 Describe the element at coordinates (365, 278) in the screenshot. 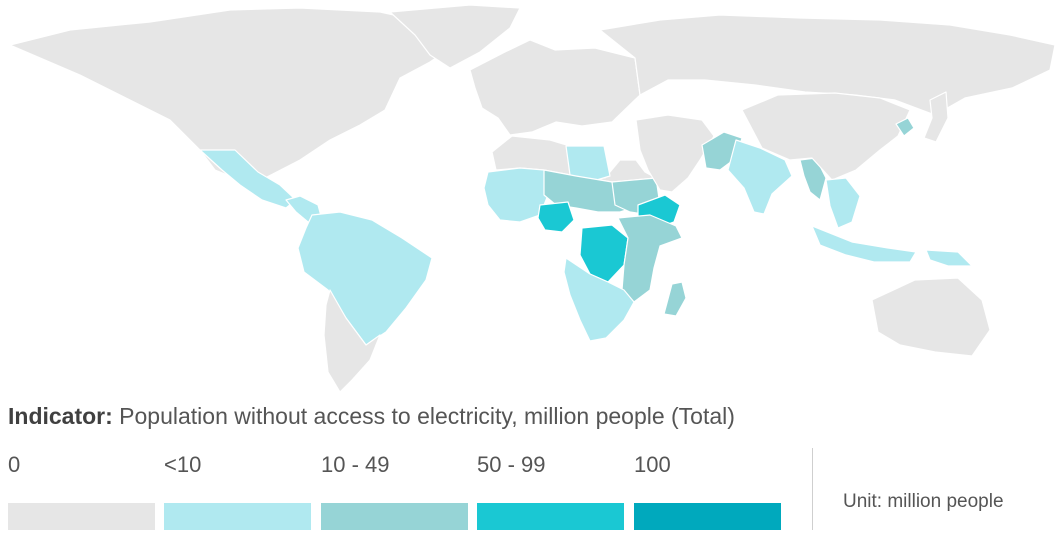

I see `country-south-america-north` at that location.